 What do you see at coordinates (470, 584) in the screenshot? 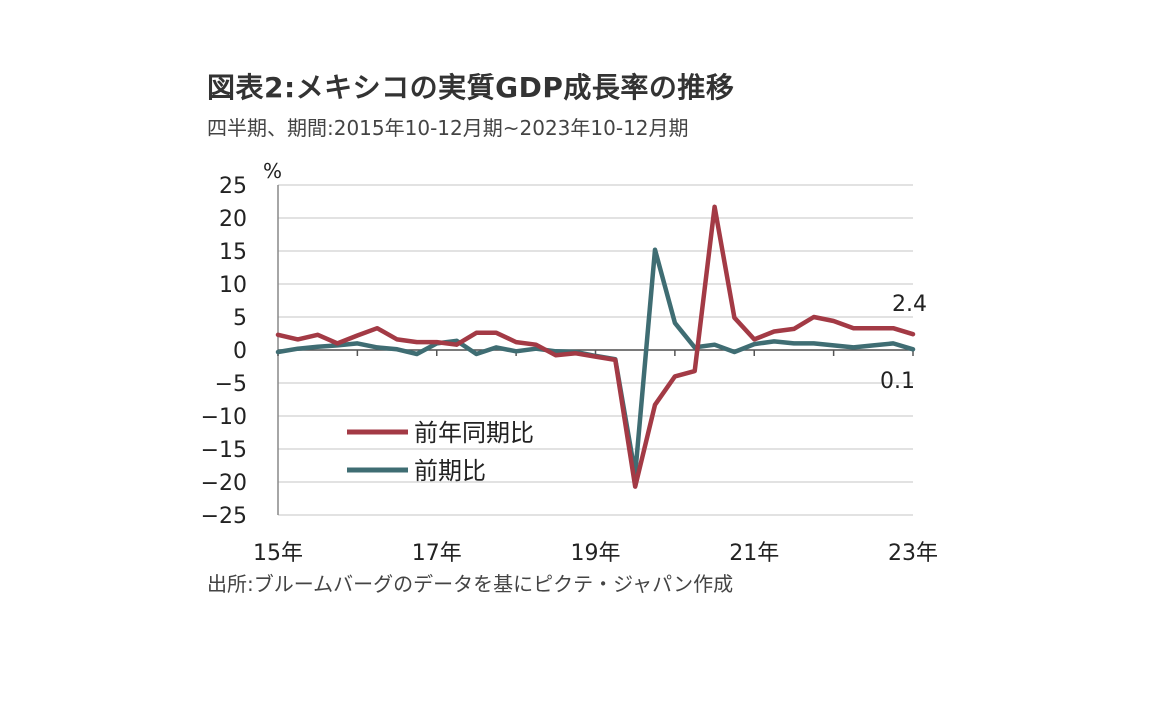
I see `source-note: 出所:ブルームバーグのデータを基にピクテ・ジャパン作成` at bounding box center [470, 584].